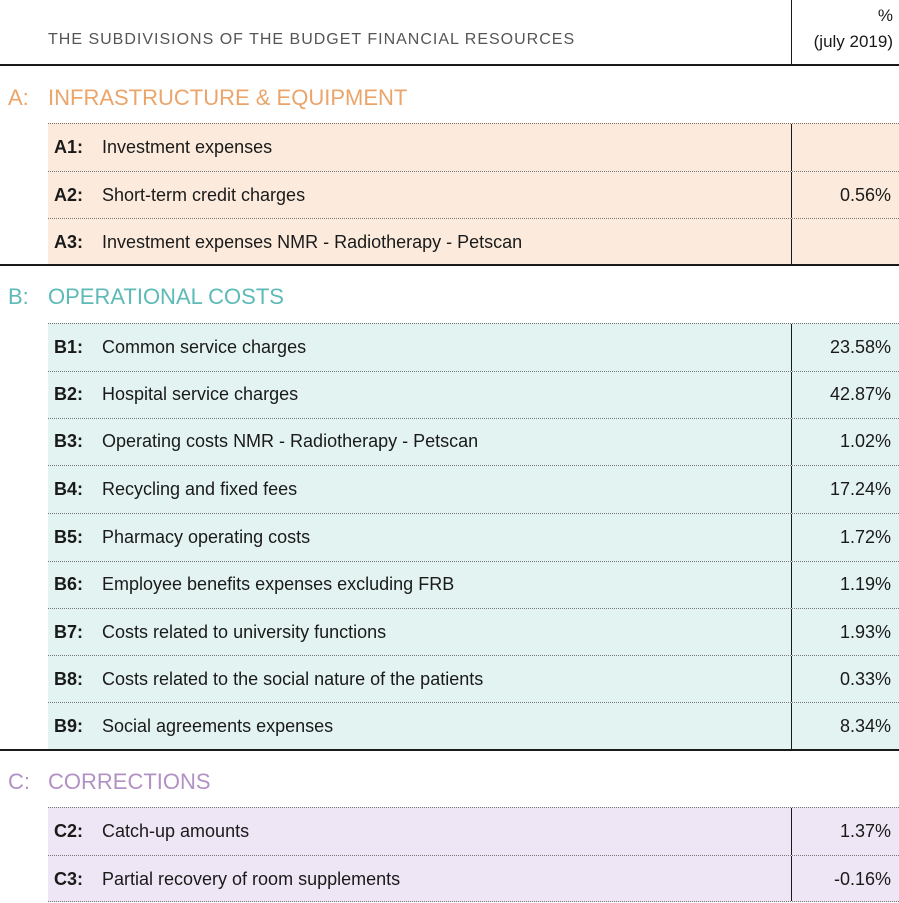 This screenshot has height=903, width=899. I want to click on row-code: B6:, so click(69, 584).